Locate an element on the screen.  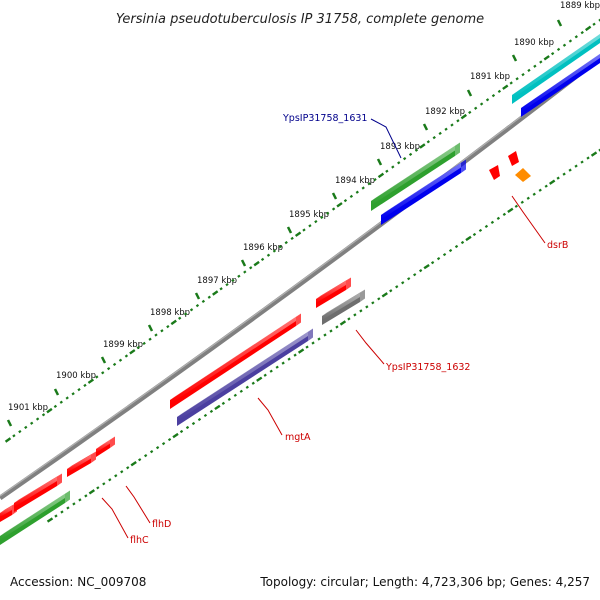
label-YpsIP31758_1631: YpsIP31758_1631 is located at coordinates (324, 118).